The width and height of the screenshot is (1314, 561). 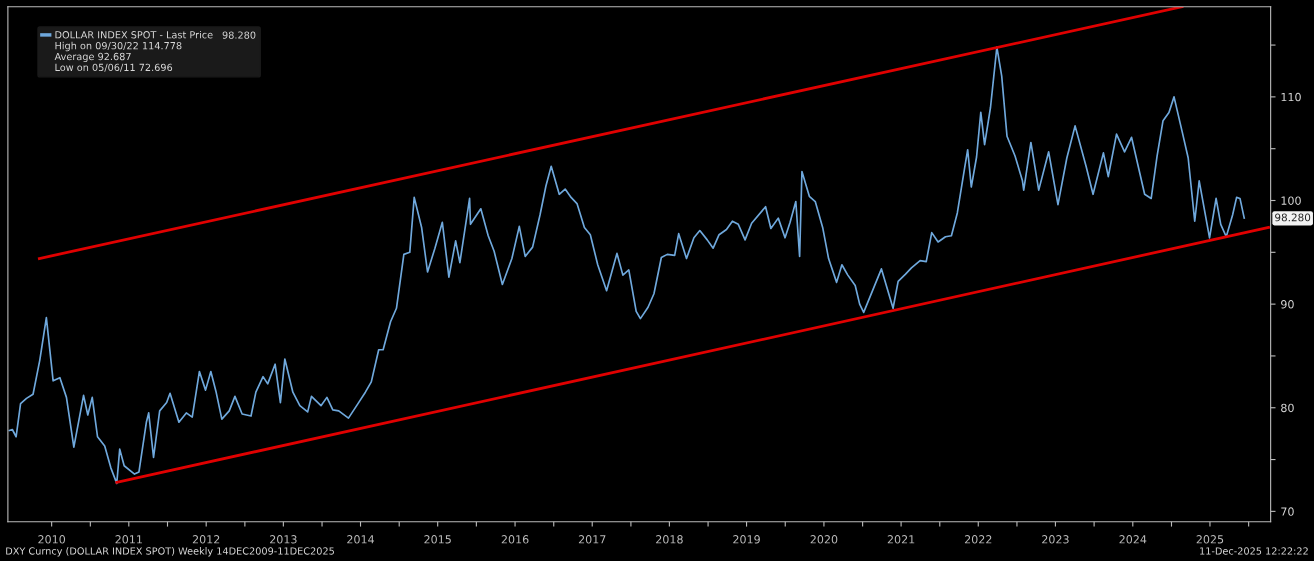 I want to click on annotation: Low on 05/06/11 72.696, so click(x=114, y=67).